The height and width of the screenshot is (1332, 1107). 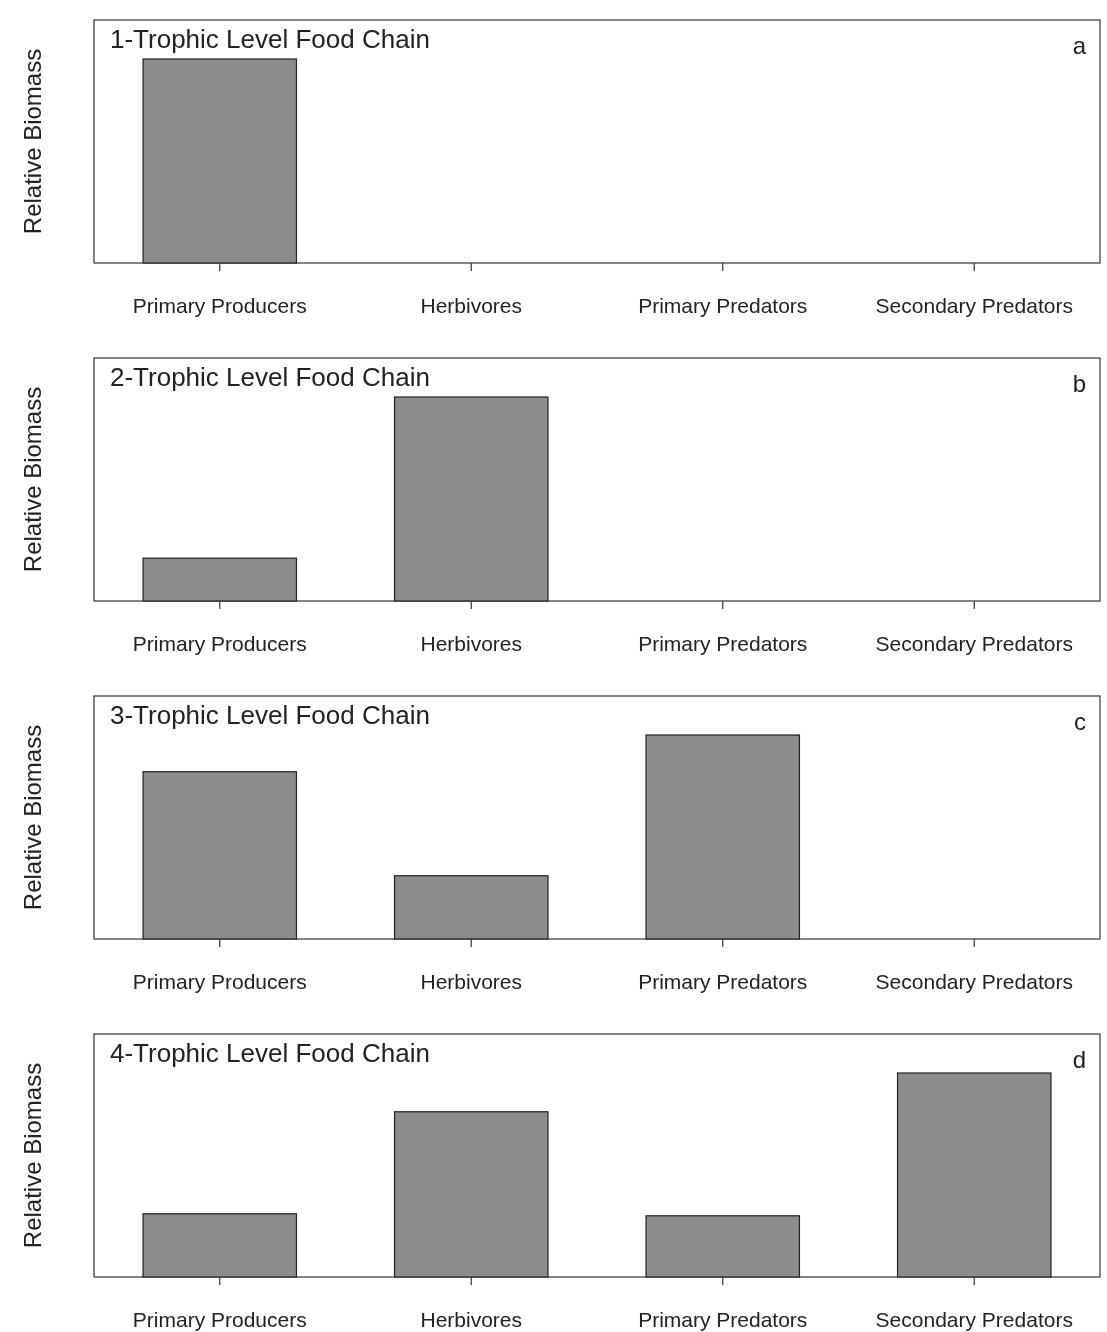 What do you see at coordinates (270, 715) in the screenshot?
I see `chart-title: 3-Trophic Level Food Chain` at bounding box center [270, 715].